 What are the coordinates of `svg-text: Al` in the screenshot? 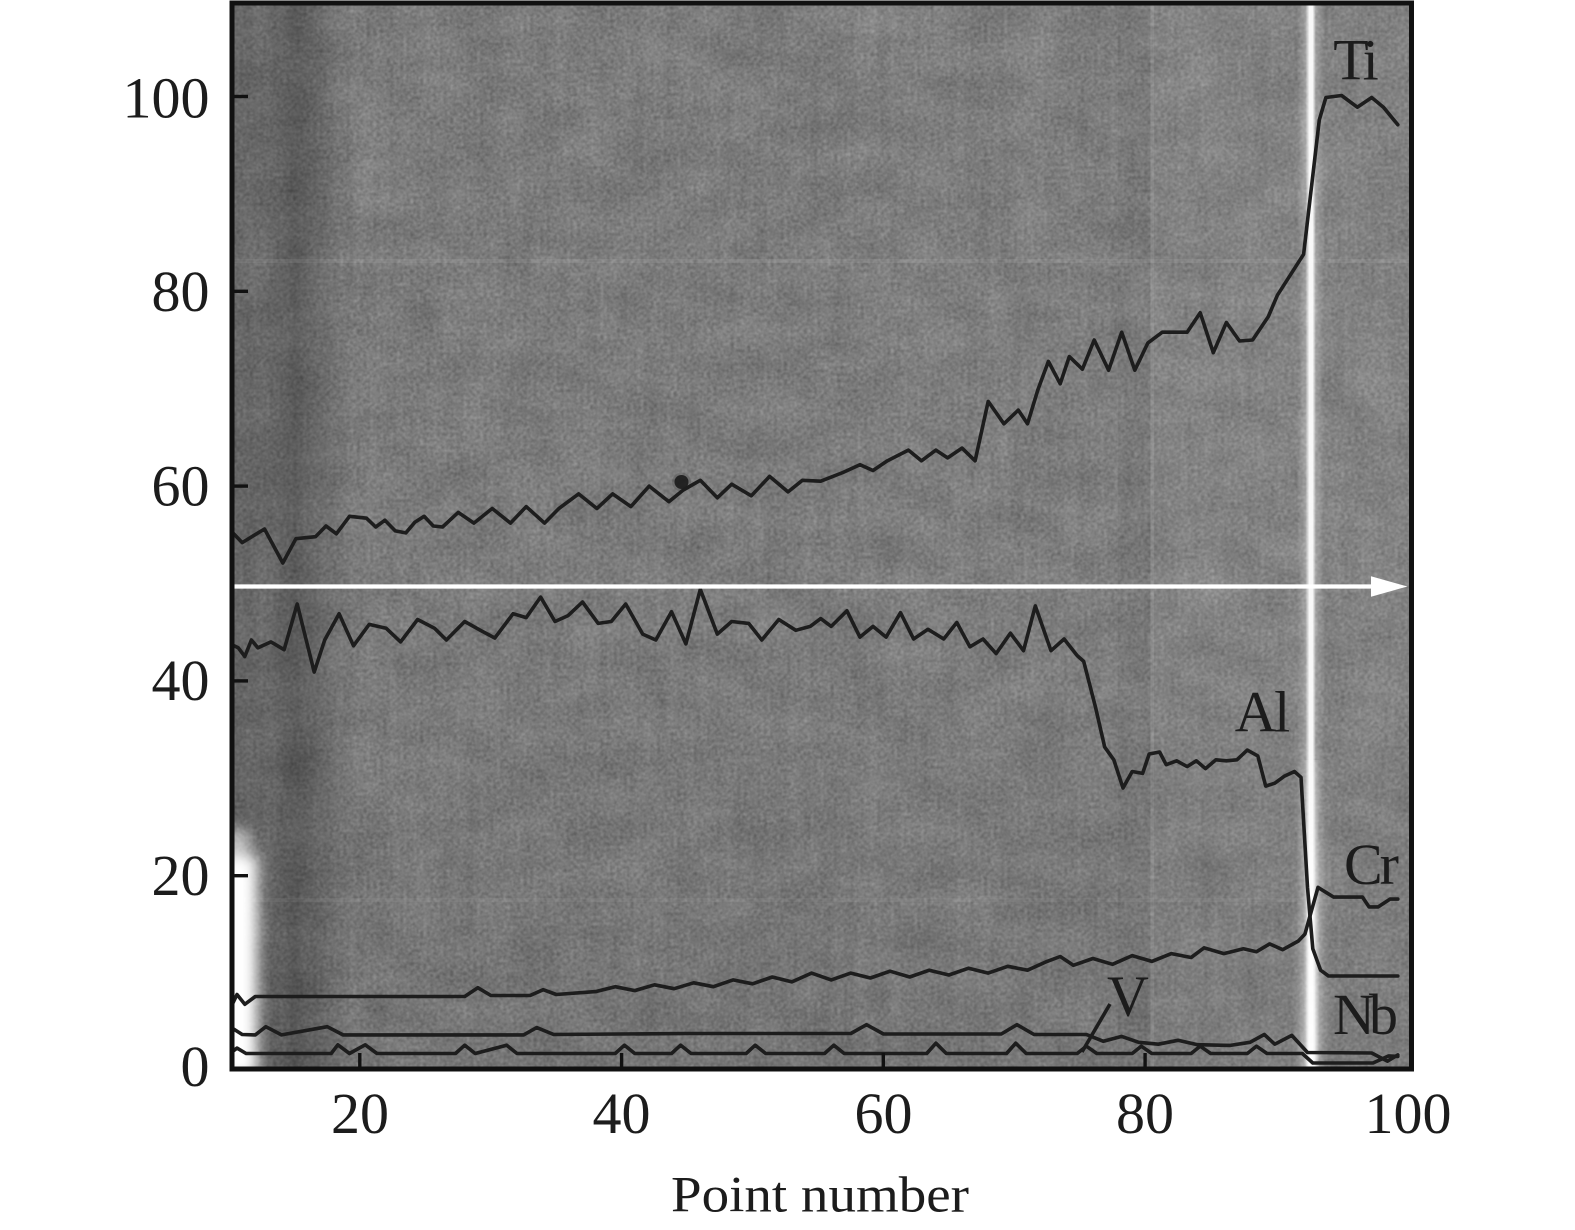 It's located at (1263, 712).